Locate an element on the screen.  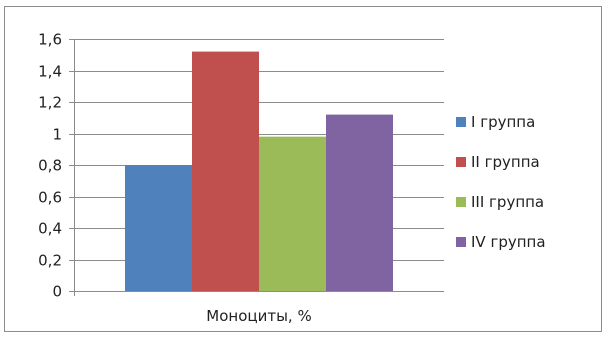
legend: I группа II группа III группа IV группа is located at coordinates (501, 182).